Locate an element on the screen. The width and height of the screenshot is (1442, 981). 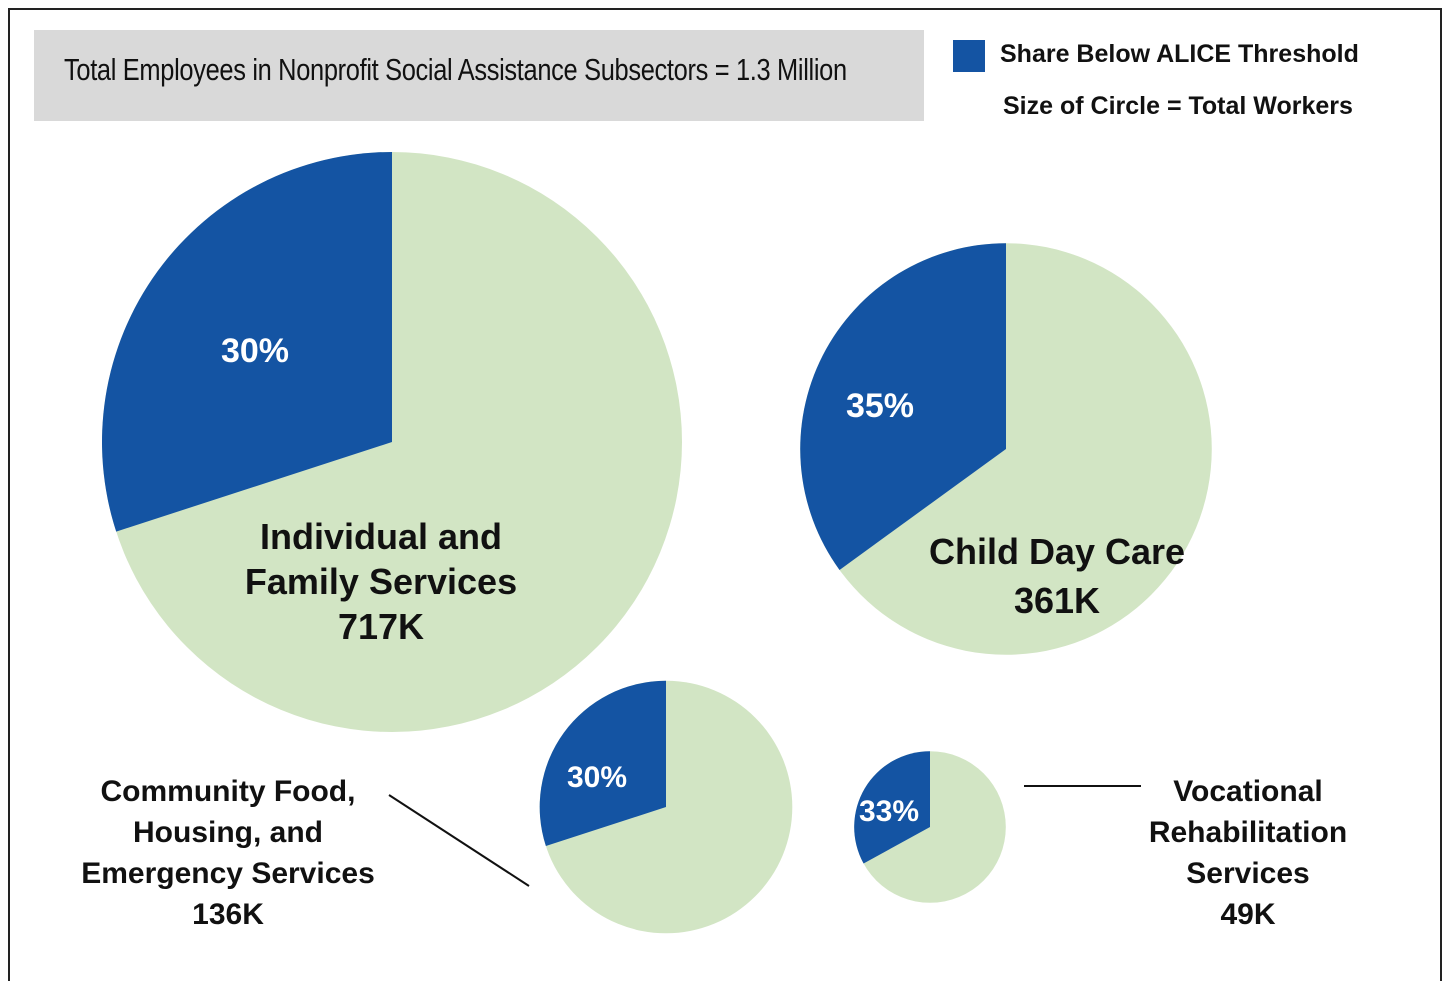
pie-name-label-vocational-rehabilitation-services: Services is located at coordinates (1247, 873).